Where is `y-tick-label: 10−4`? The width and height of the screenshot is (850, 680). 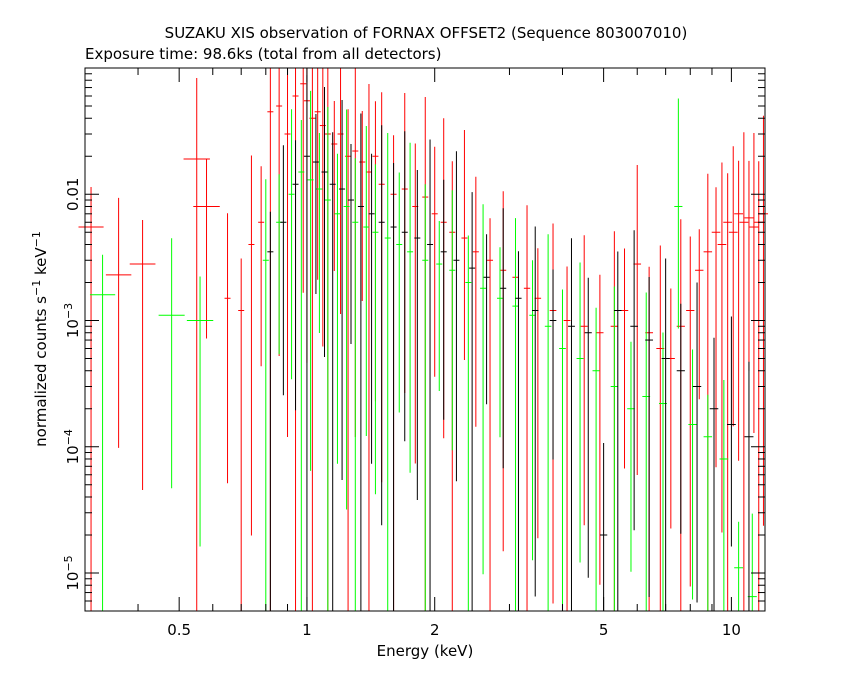
y-tick-label: 10−4 is located at coordinates (72, 446).